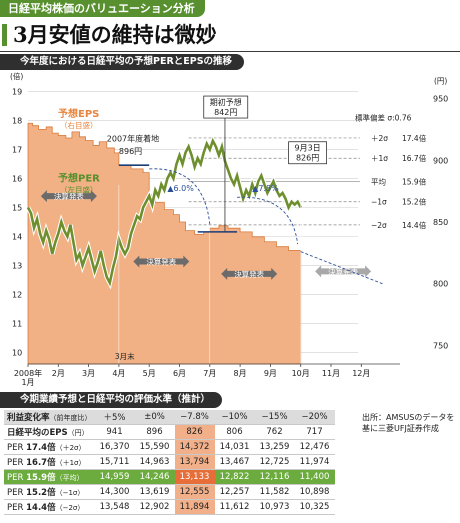 The image size is (460, 523). I want to click on table-cell: 806, so click(234, 432).